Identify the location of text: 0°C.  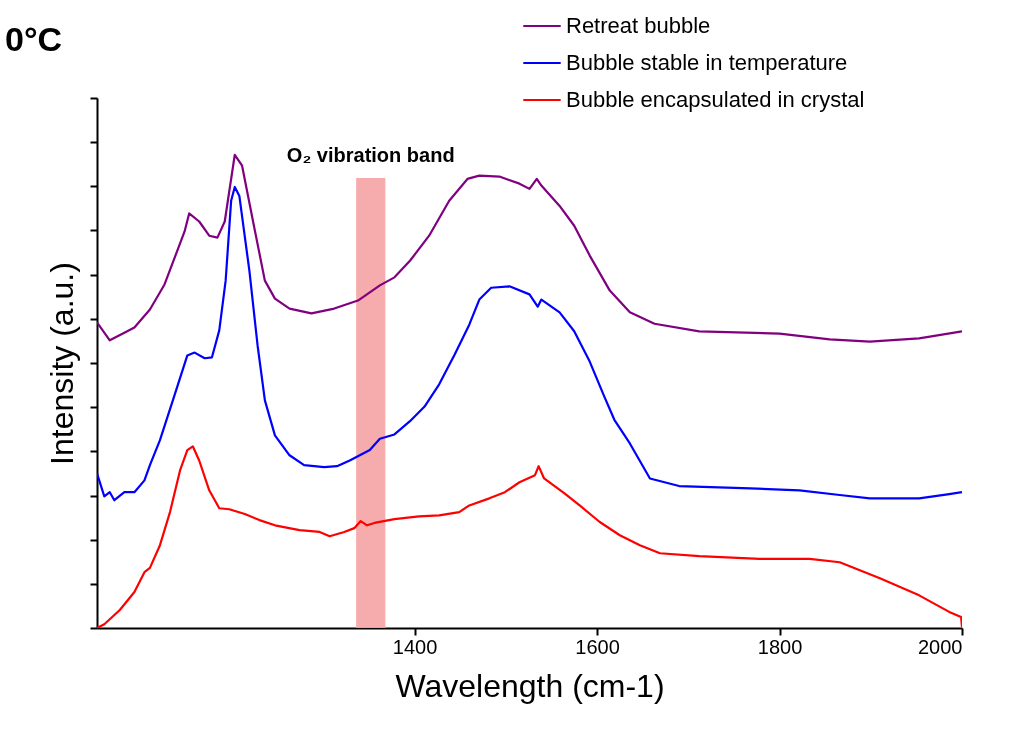
(34, 39).